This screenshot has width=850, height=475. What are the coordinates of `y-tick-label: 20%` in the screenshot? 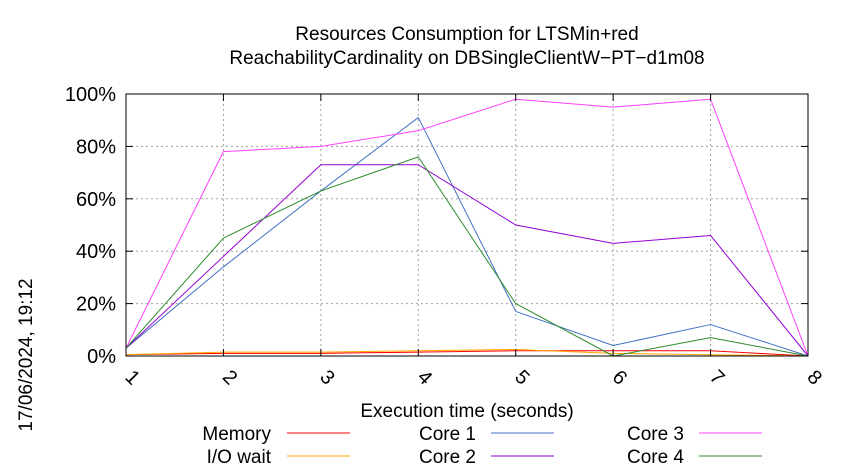 It's located at (96, 305).